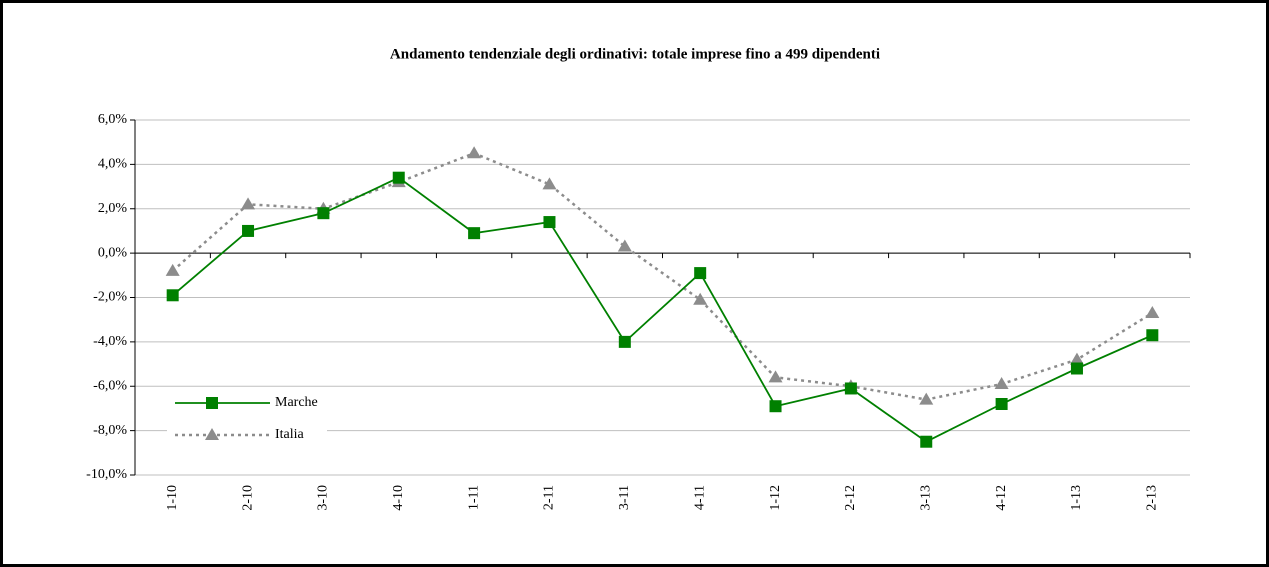 This screenshot has height=567, width=1269. What do you see at coordinates (549, 497) in the screenshot?
I see `x-tick-label: 2-11` at bounding box center [549, 497].